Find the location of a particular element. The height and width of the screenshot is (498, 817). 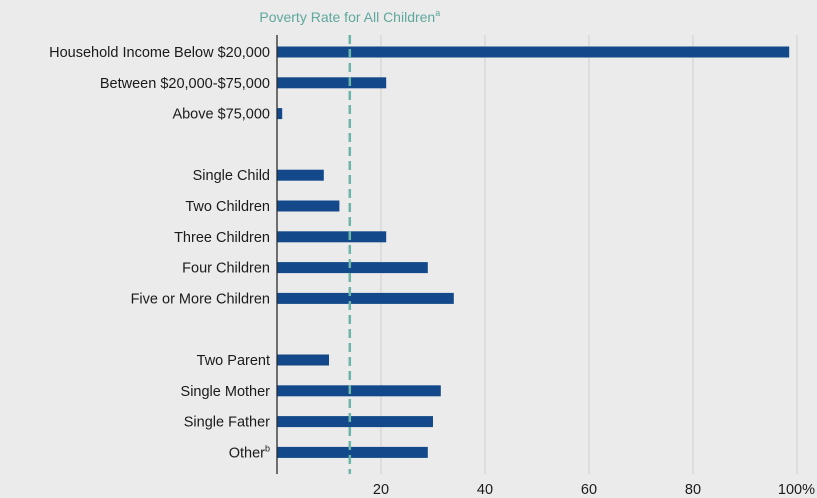

x-tick-labels: 20 40 60 80 100% is located at coordinates (594, 490).